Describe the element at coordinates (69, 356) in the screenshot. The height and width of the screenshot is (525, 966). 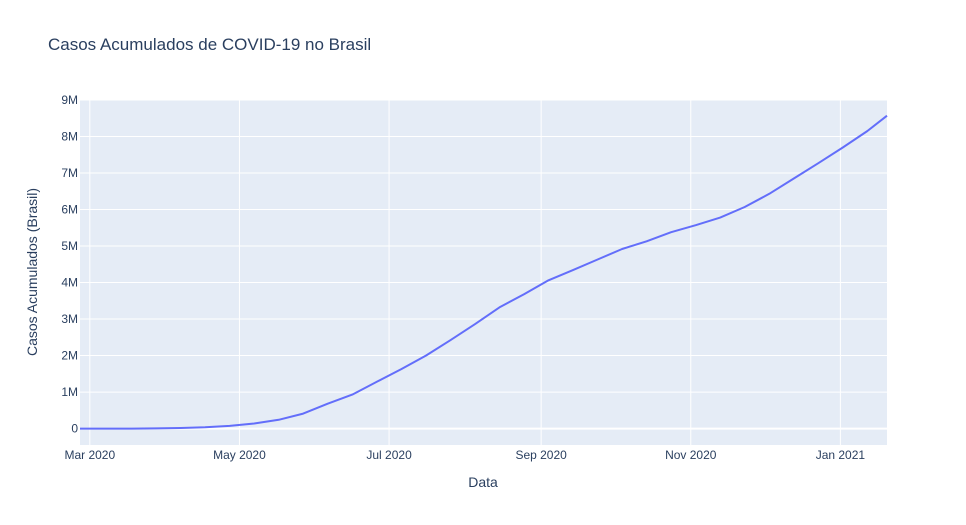
I see `y-tick-label: 2M` at that location.